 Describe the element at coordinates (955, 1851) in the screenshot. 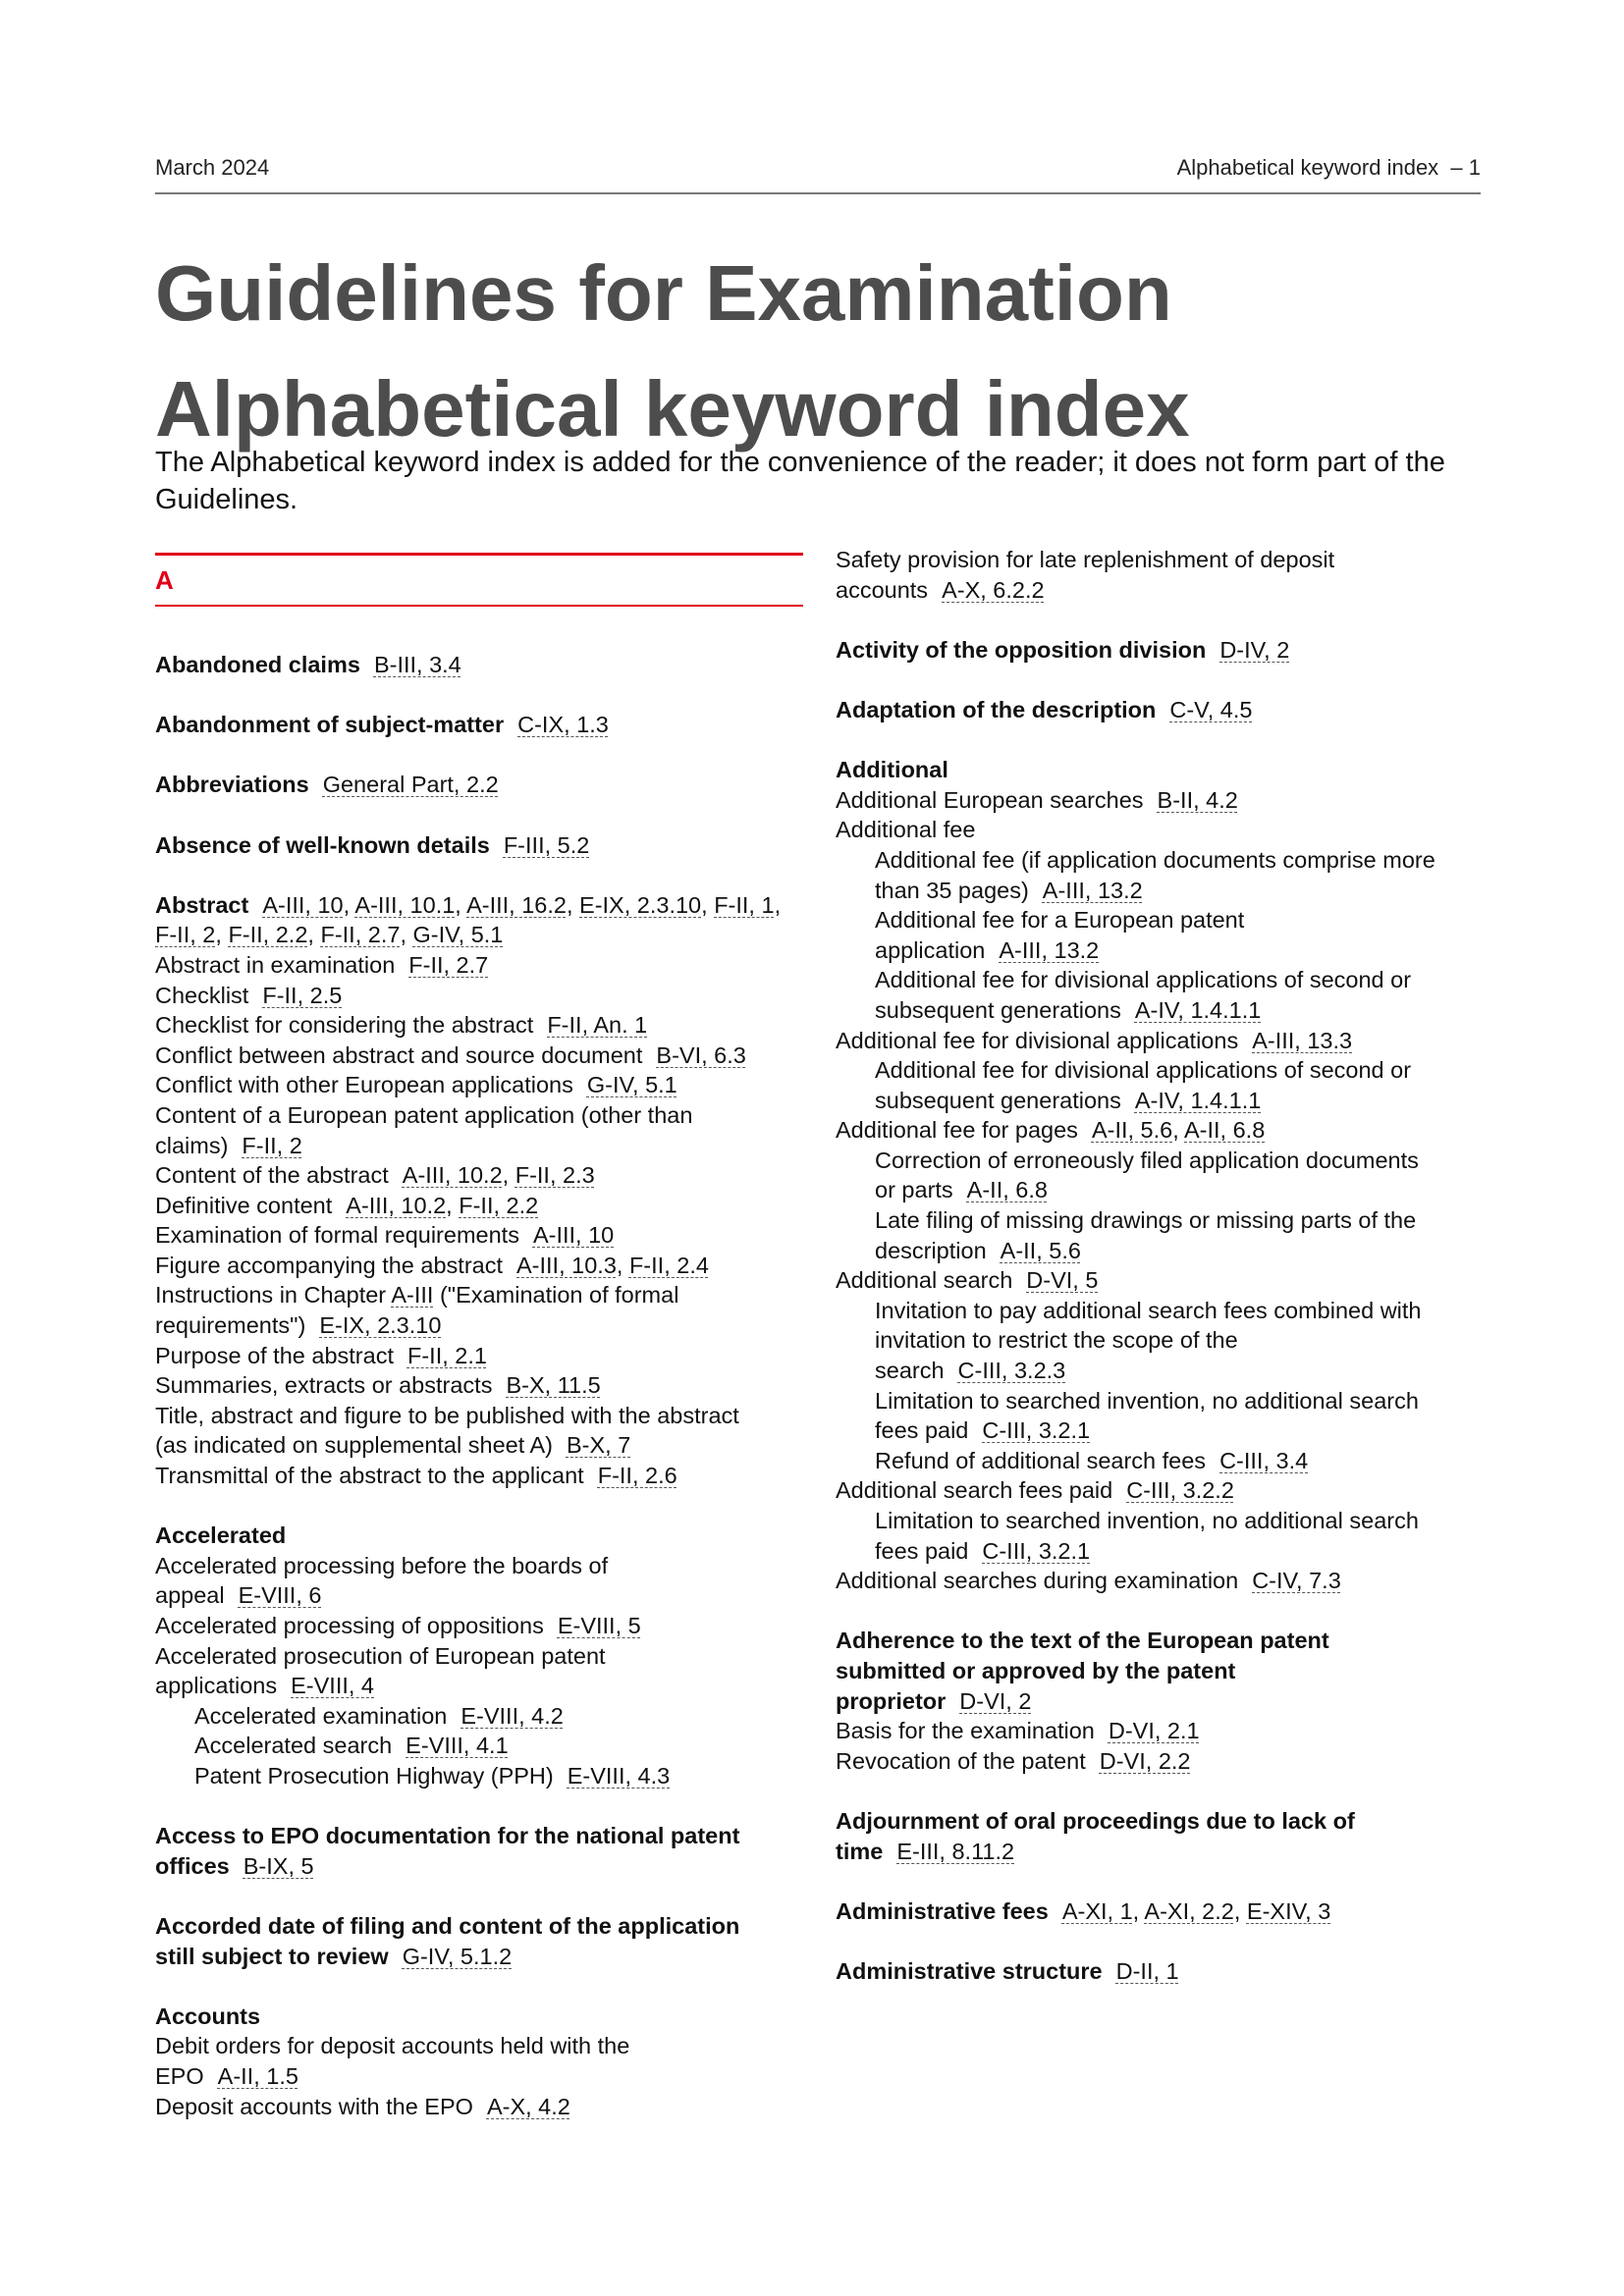

I see `reference-link: E-III, 8.11.2` at that location.